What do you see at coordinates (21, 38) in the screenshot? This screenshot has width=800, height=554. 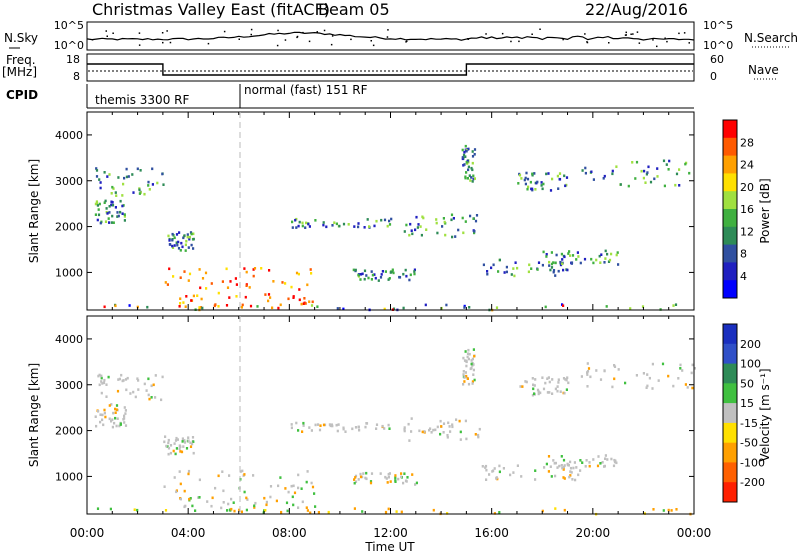 I see `nsky-label: N.Sky` at bounding box center [21, 38].